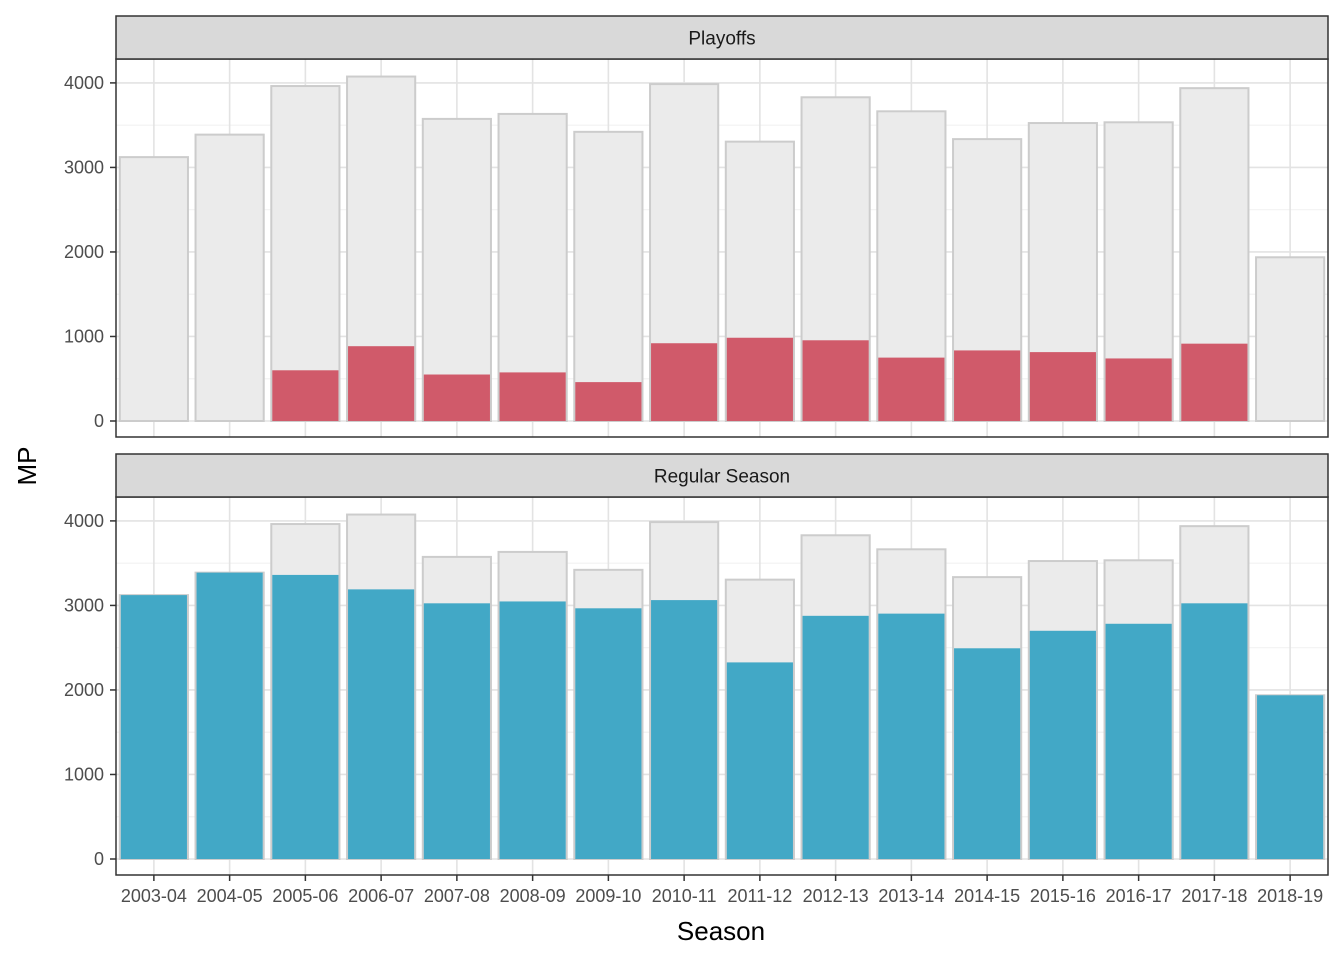  I want to click on x-tick-label: 2011-12, so click(760, 896).